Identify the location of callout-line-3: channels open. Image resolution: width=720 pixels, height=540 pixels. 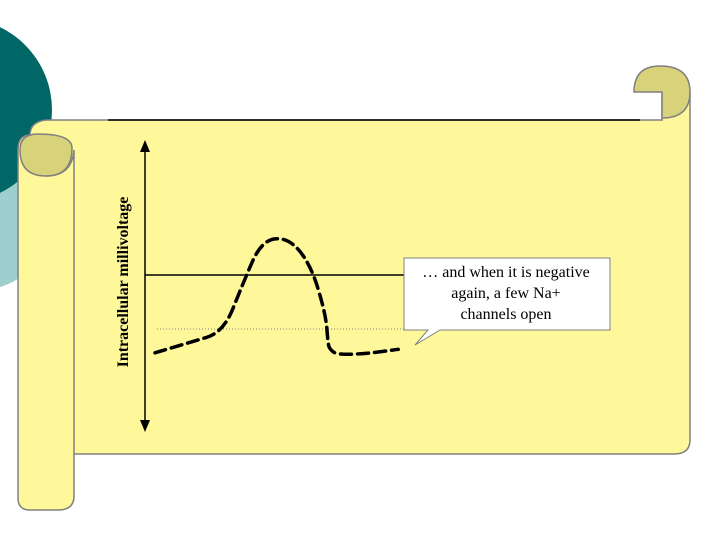
(506, 314).